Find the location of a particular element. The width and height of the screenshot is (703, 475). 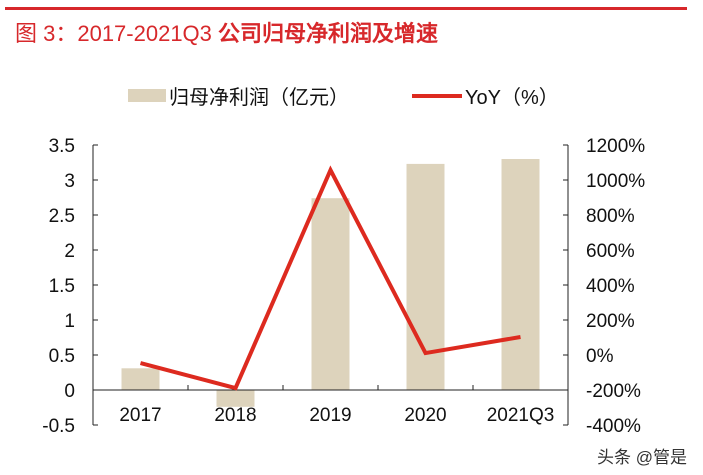

right-tick-label: 1200% is located at coordinates (615, 146).